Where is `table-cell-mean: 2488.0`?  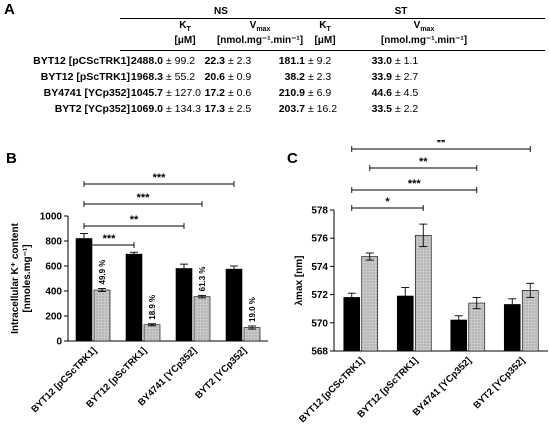 table-cell-mean: 2488.0 is located at coordinates (146, 61).